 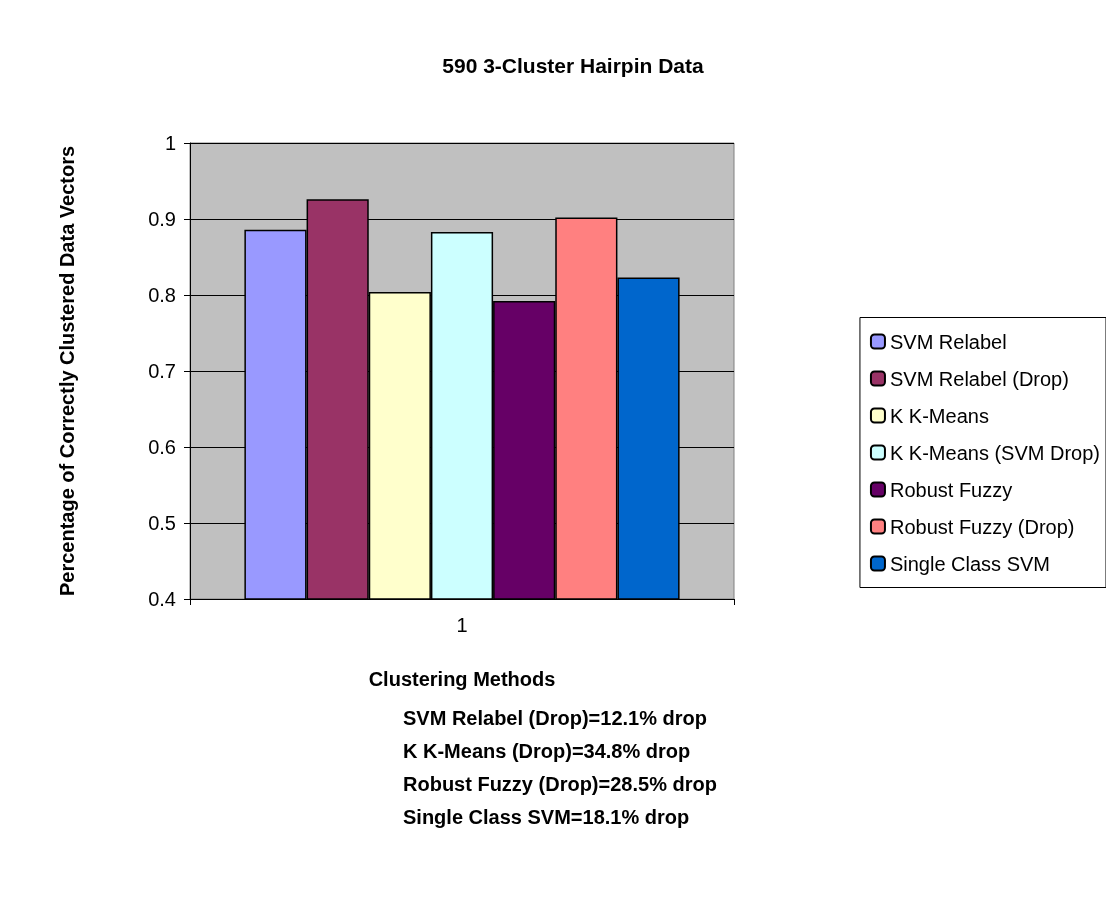 I want to click on text: Single Class SVM=18.1% drop, so click(x=546, y=817).